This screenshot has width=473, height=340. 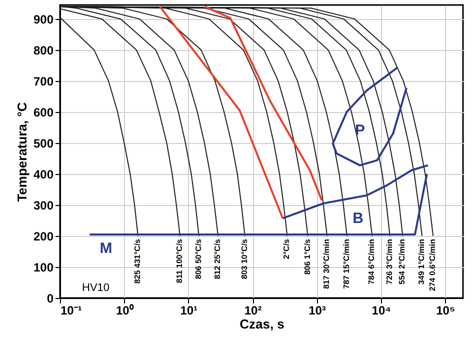 What do you see at coordinates (287, 249) in the screenshot?
I see `text: 2°C/s` at bounding box center [287, 249].